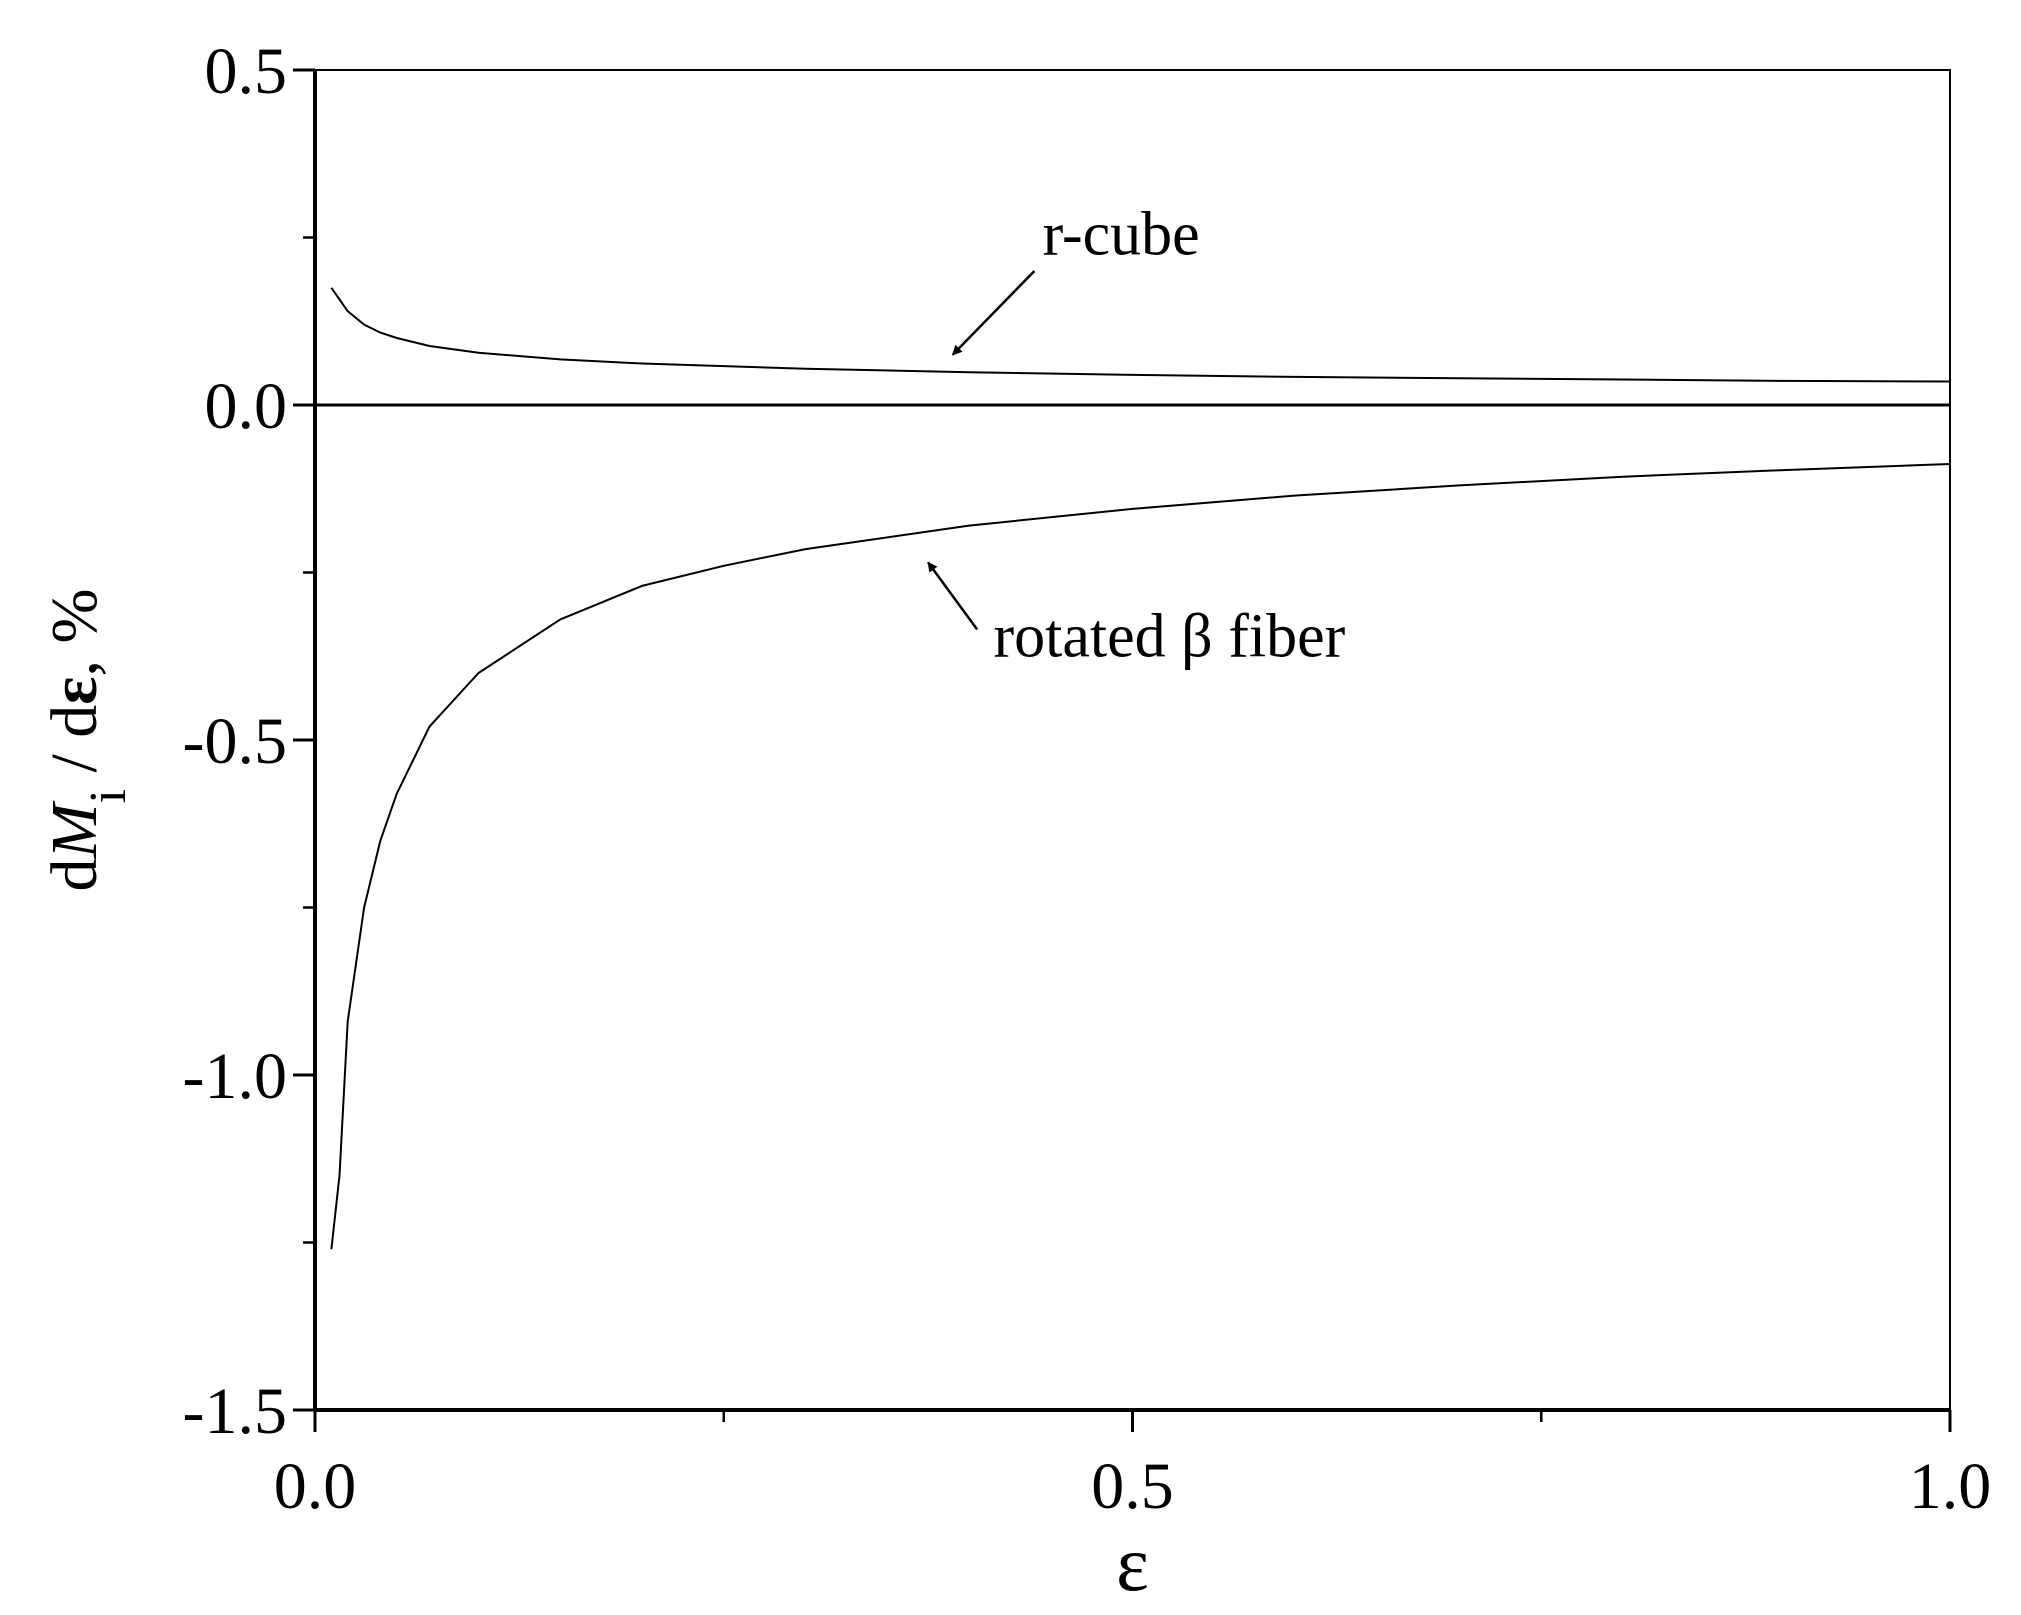 This screenshot has width=2021, height=1615. What do you see at coordinates (315, 1486) in the screenshot?
I see `x-tick-label: 0.0` at bounding box center [315, 1486].